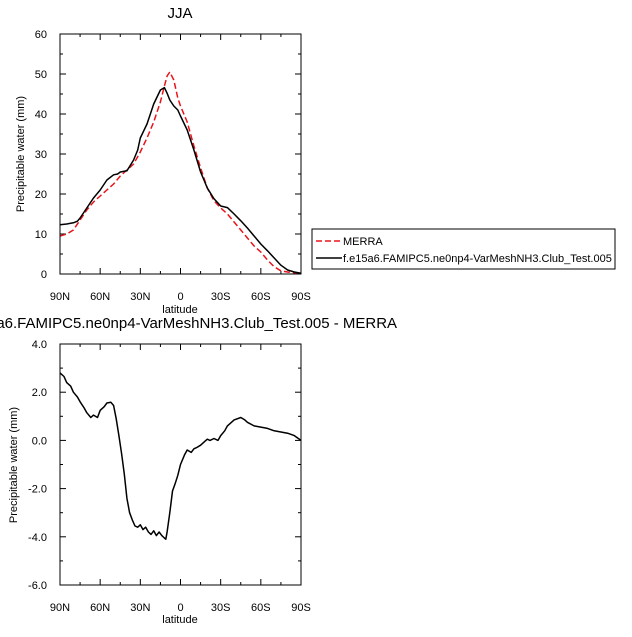 Image resolution: width=632 pixels, height=637 pixels. What do you see at coordinates (41, 35) in the screenshot?
I see `y-tick-label: 60` at bounding box center [41, 35].